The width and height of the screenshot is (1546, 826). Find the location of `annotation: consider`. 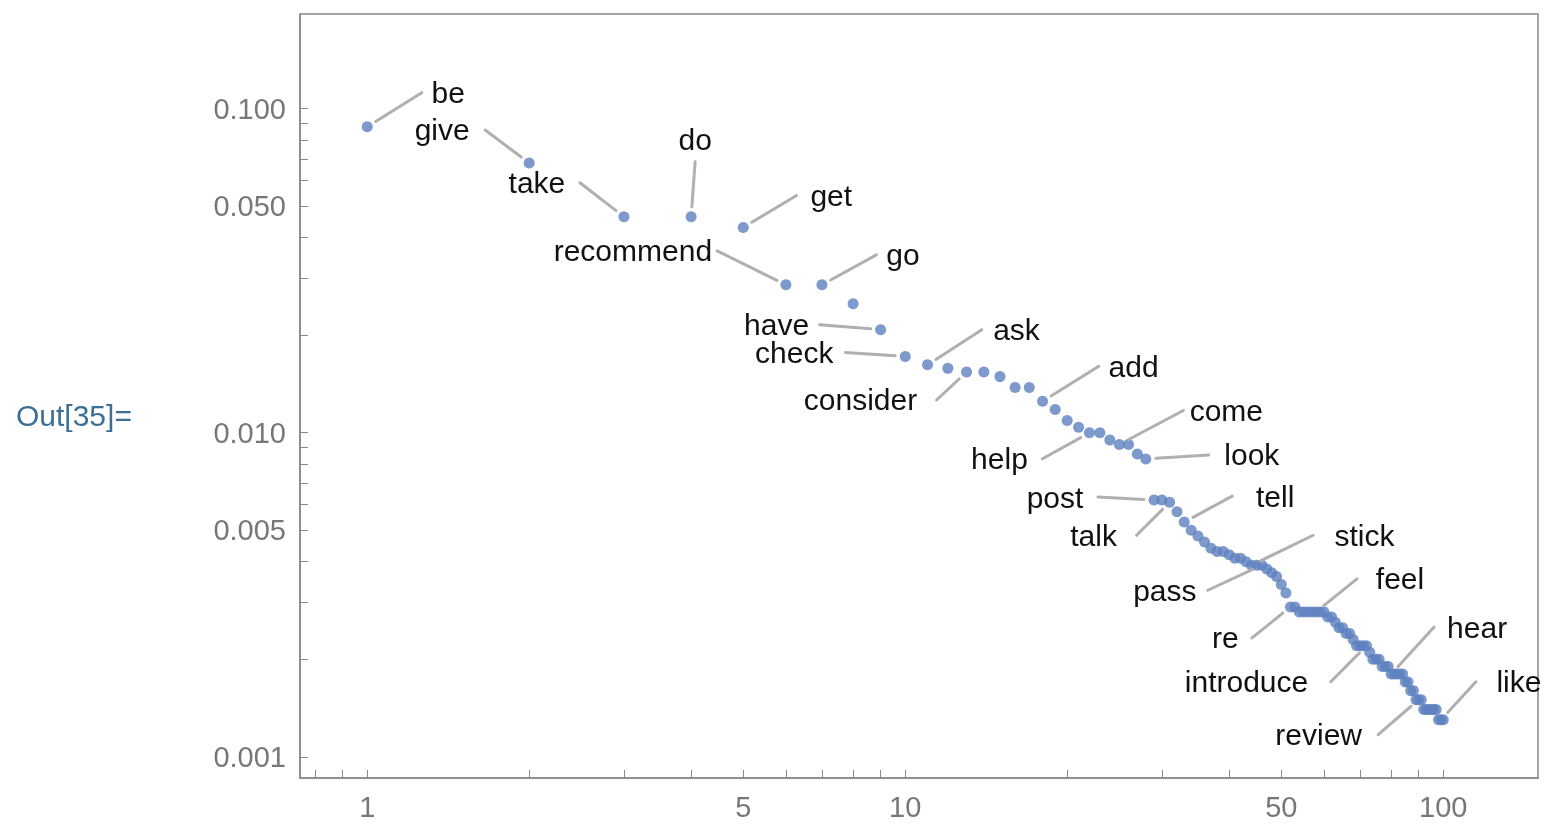

annotation: consider is located at coordinates (860, 400).